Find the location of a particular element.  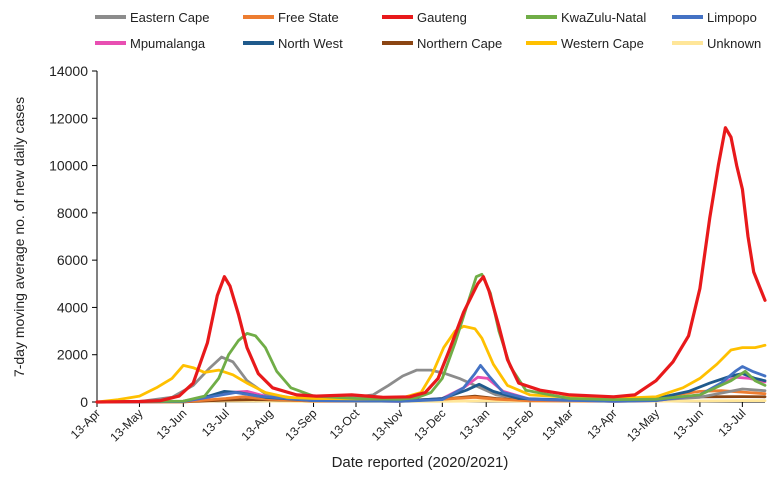

x-tick-label: 13-Oct is located at coordinates (345, 424).